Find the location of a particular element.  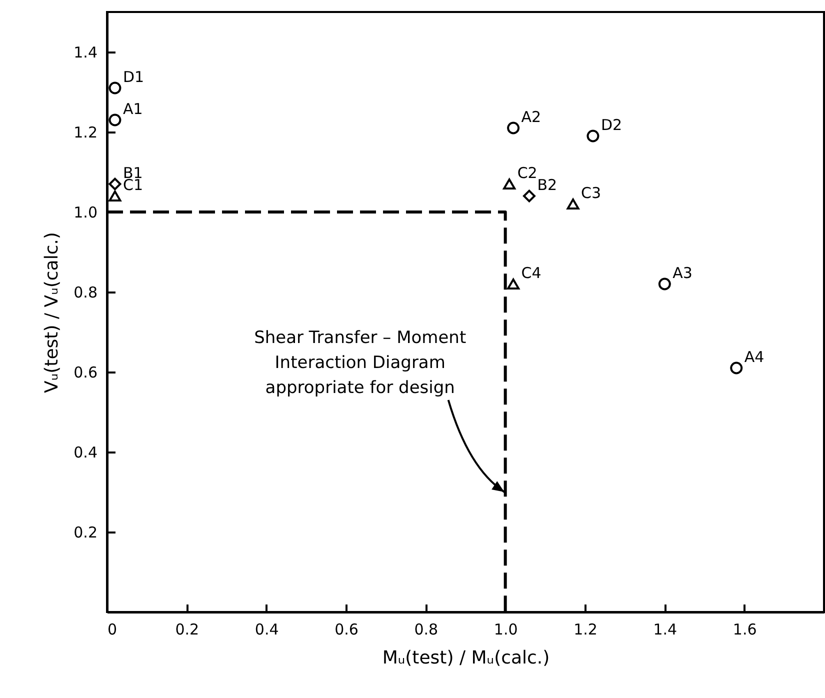

x-tick-label: 0.4 is located at coordinates (266, 629).